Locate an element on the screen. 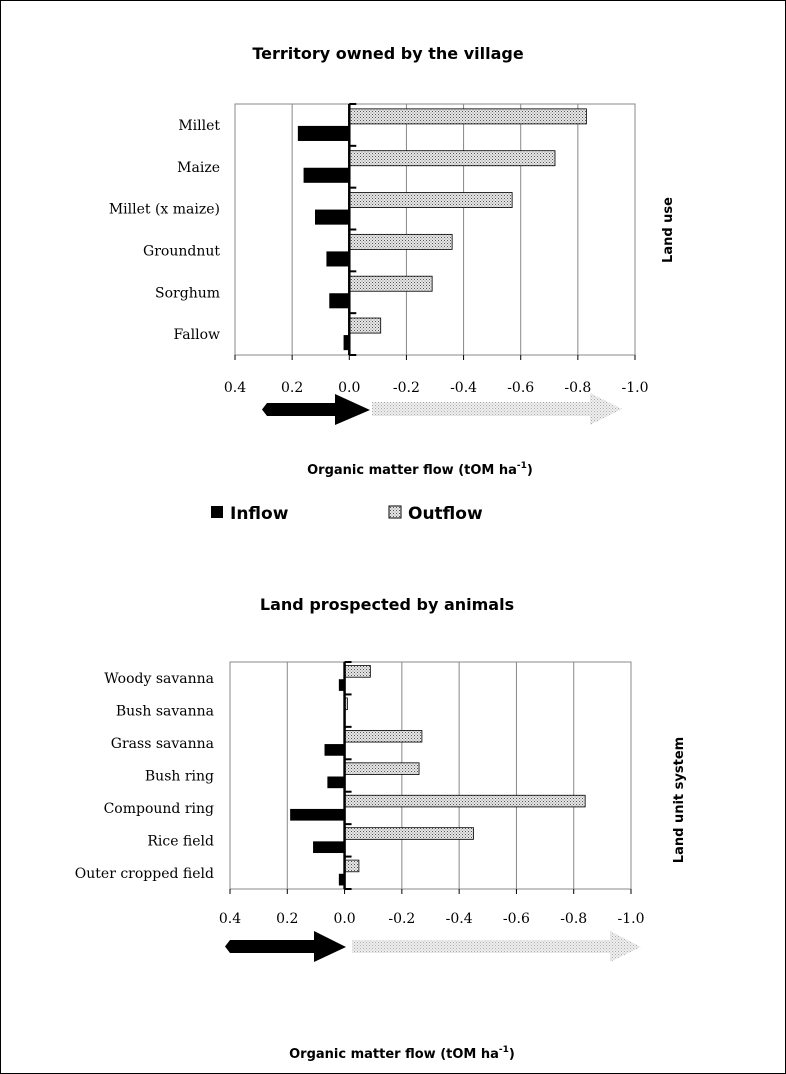 This screenshot has height=1074, width=786. category-label: Compound ring is located at coordinates (159, 809).